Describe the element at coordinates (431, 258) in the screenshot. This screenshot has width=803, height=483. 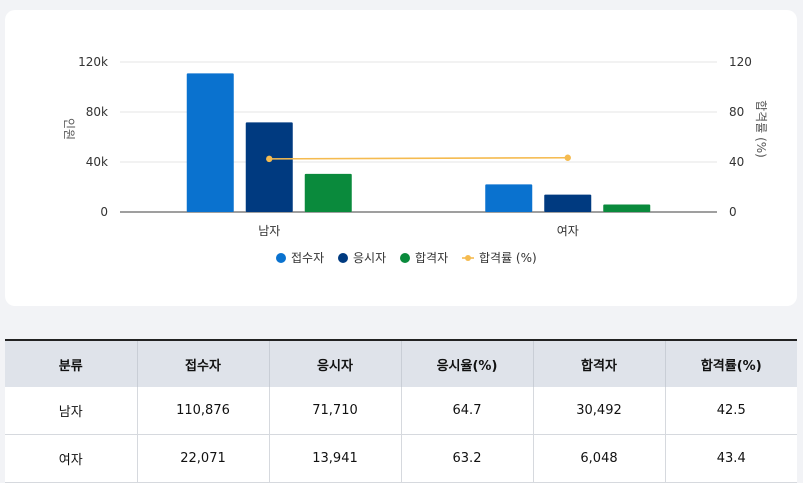
I see `legend-label: 합격자` at that location.